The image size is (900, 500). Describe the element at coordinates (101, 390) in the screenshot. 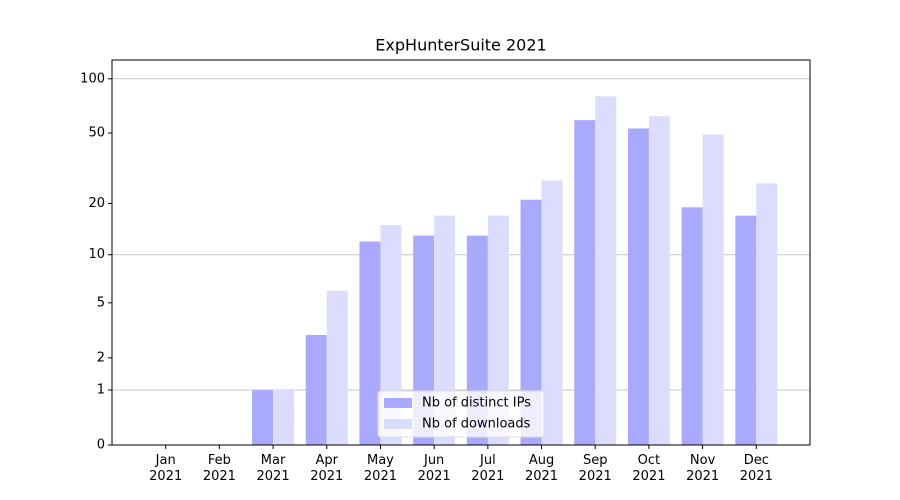

I see `y-tick-label: 1` at that location.